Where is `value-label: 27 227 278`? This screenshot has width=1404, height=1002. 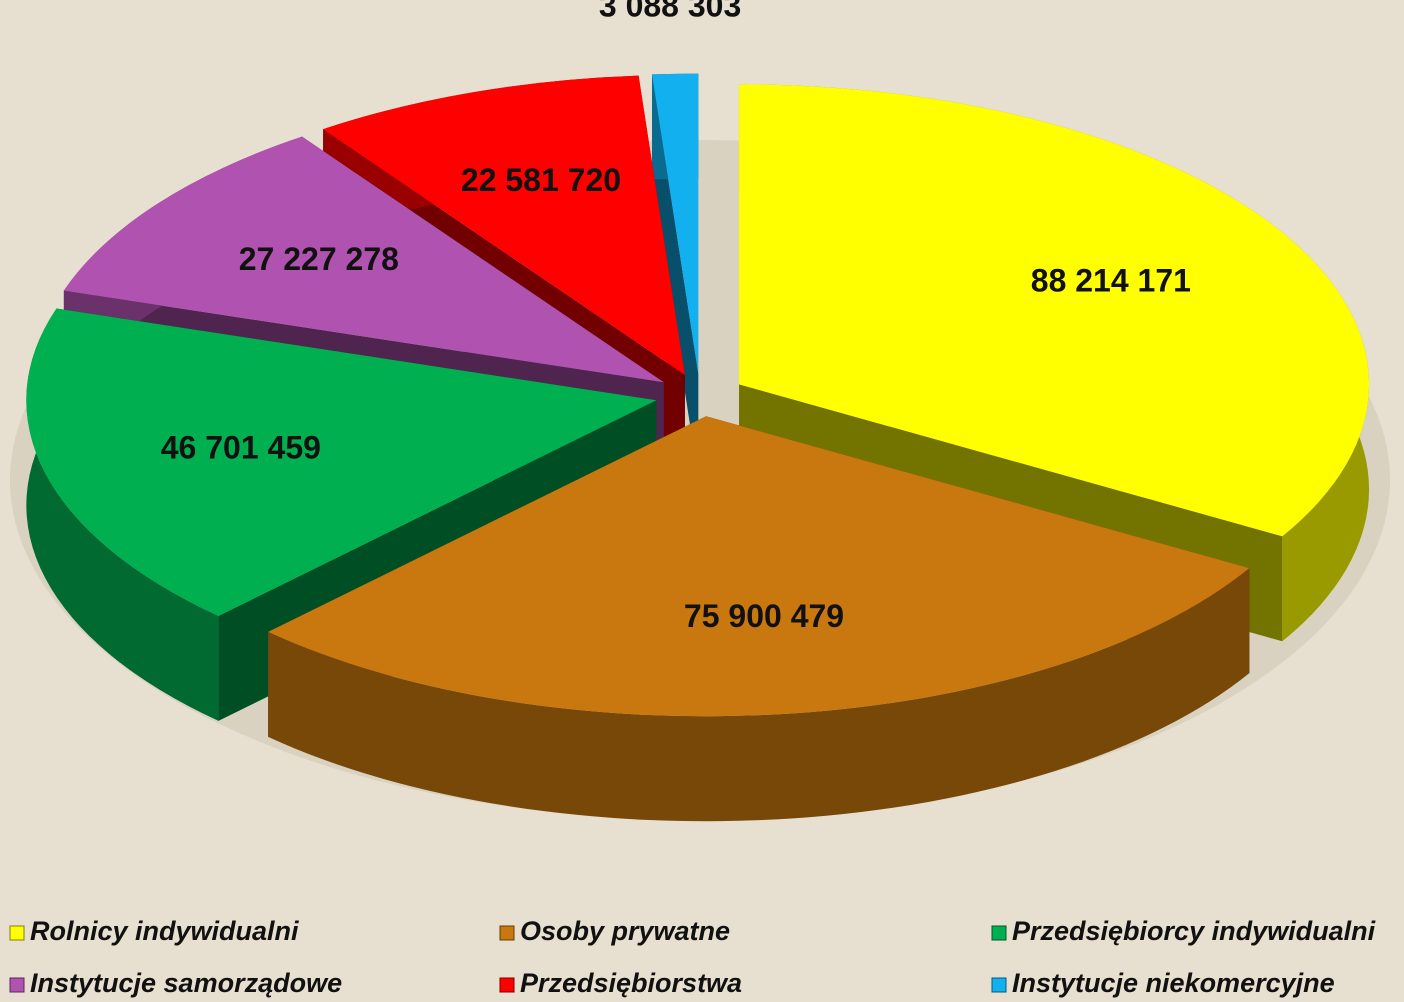 value-label: 27 227 278 is located at coordinates (319, 259).